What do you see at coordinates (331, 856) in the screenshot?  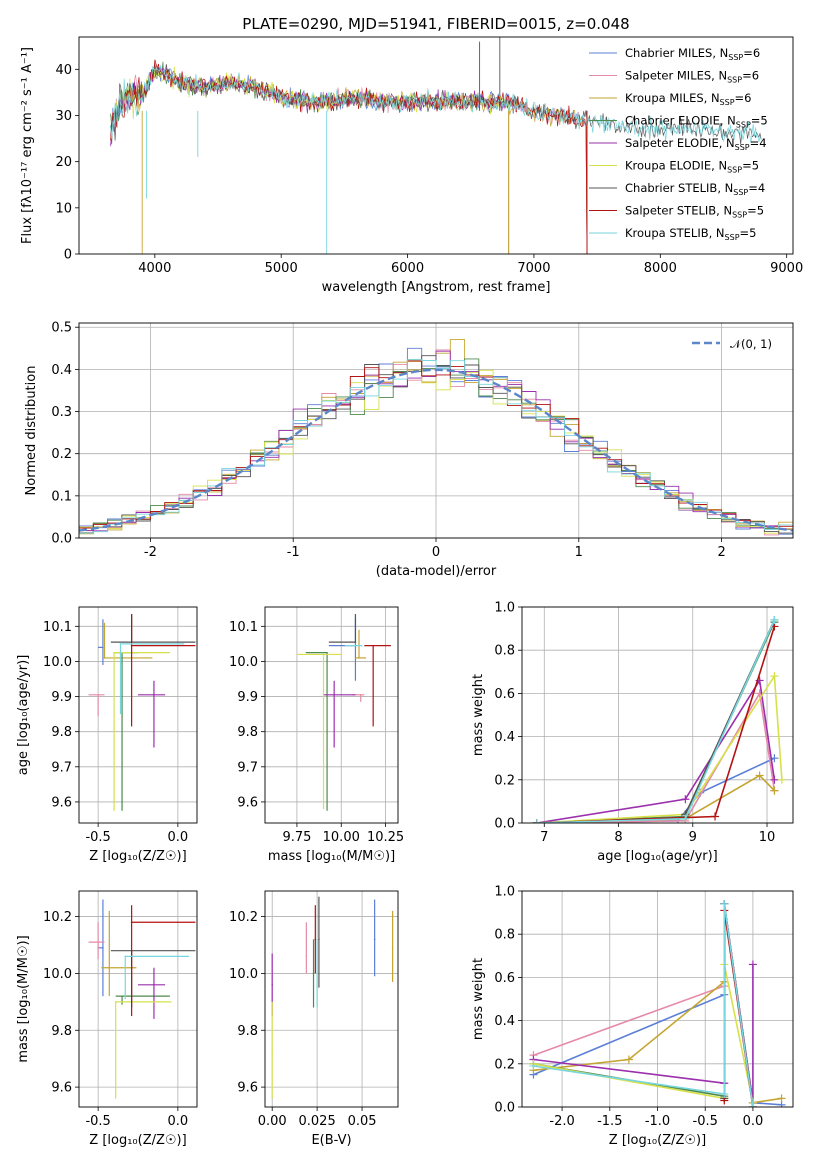 I see `x-axis-label: mass [log₁₀(M/M☉)]` at bounding box center [331, 856].